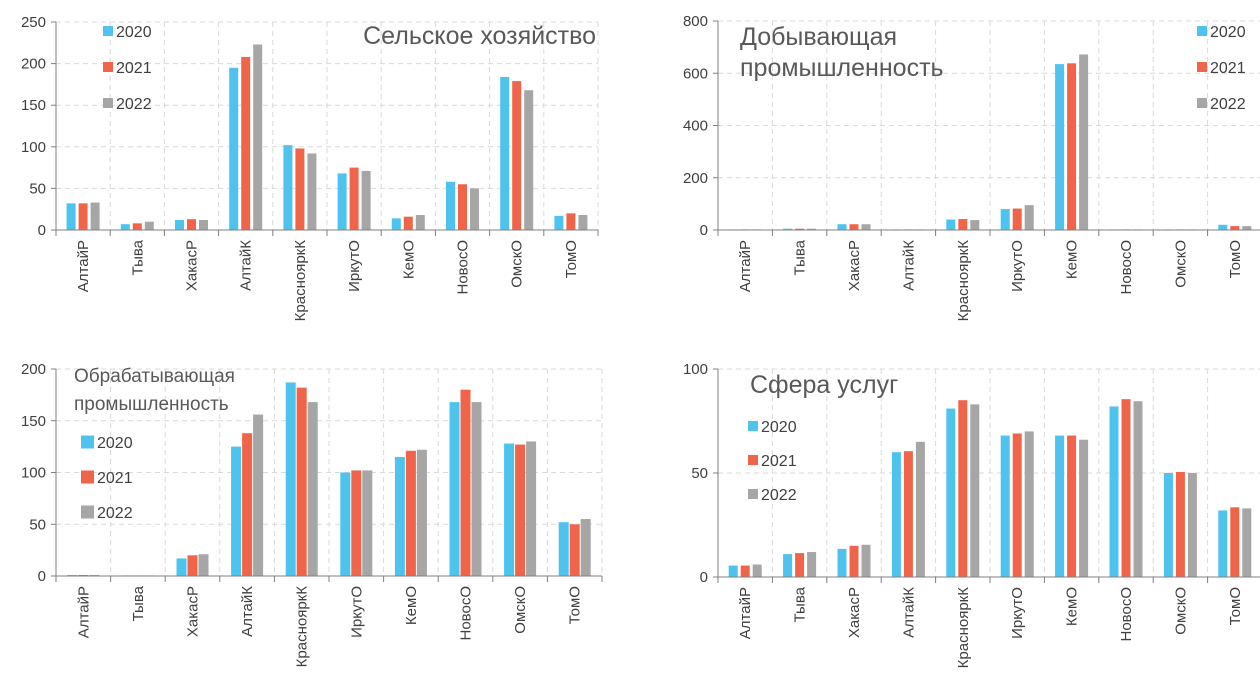 The width and height of the screenshot is (1260, 684). I want to click on y-tick-label: 150, so click(33, 421).